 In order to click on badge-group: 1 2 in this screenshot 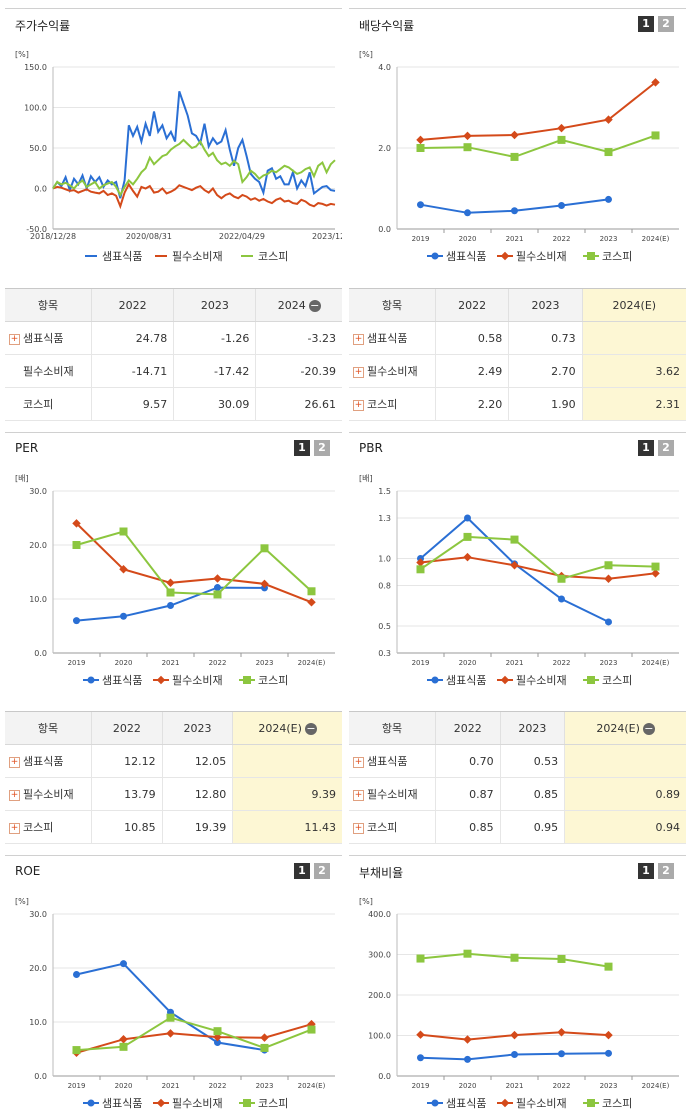, I will do `click(312, 871)`.